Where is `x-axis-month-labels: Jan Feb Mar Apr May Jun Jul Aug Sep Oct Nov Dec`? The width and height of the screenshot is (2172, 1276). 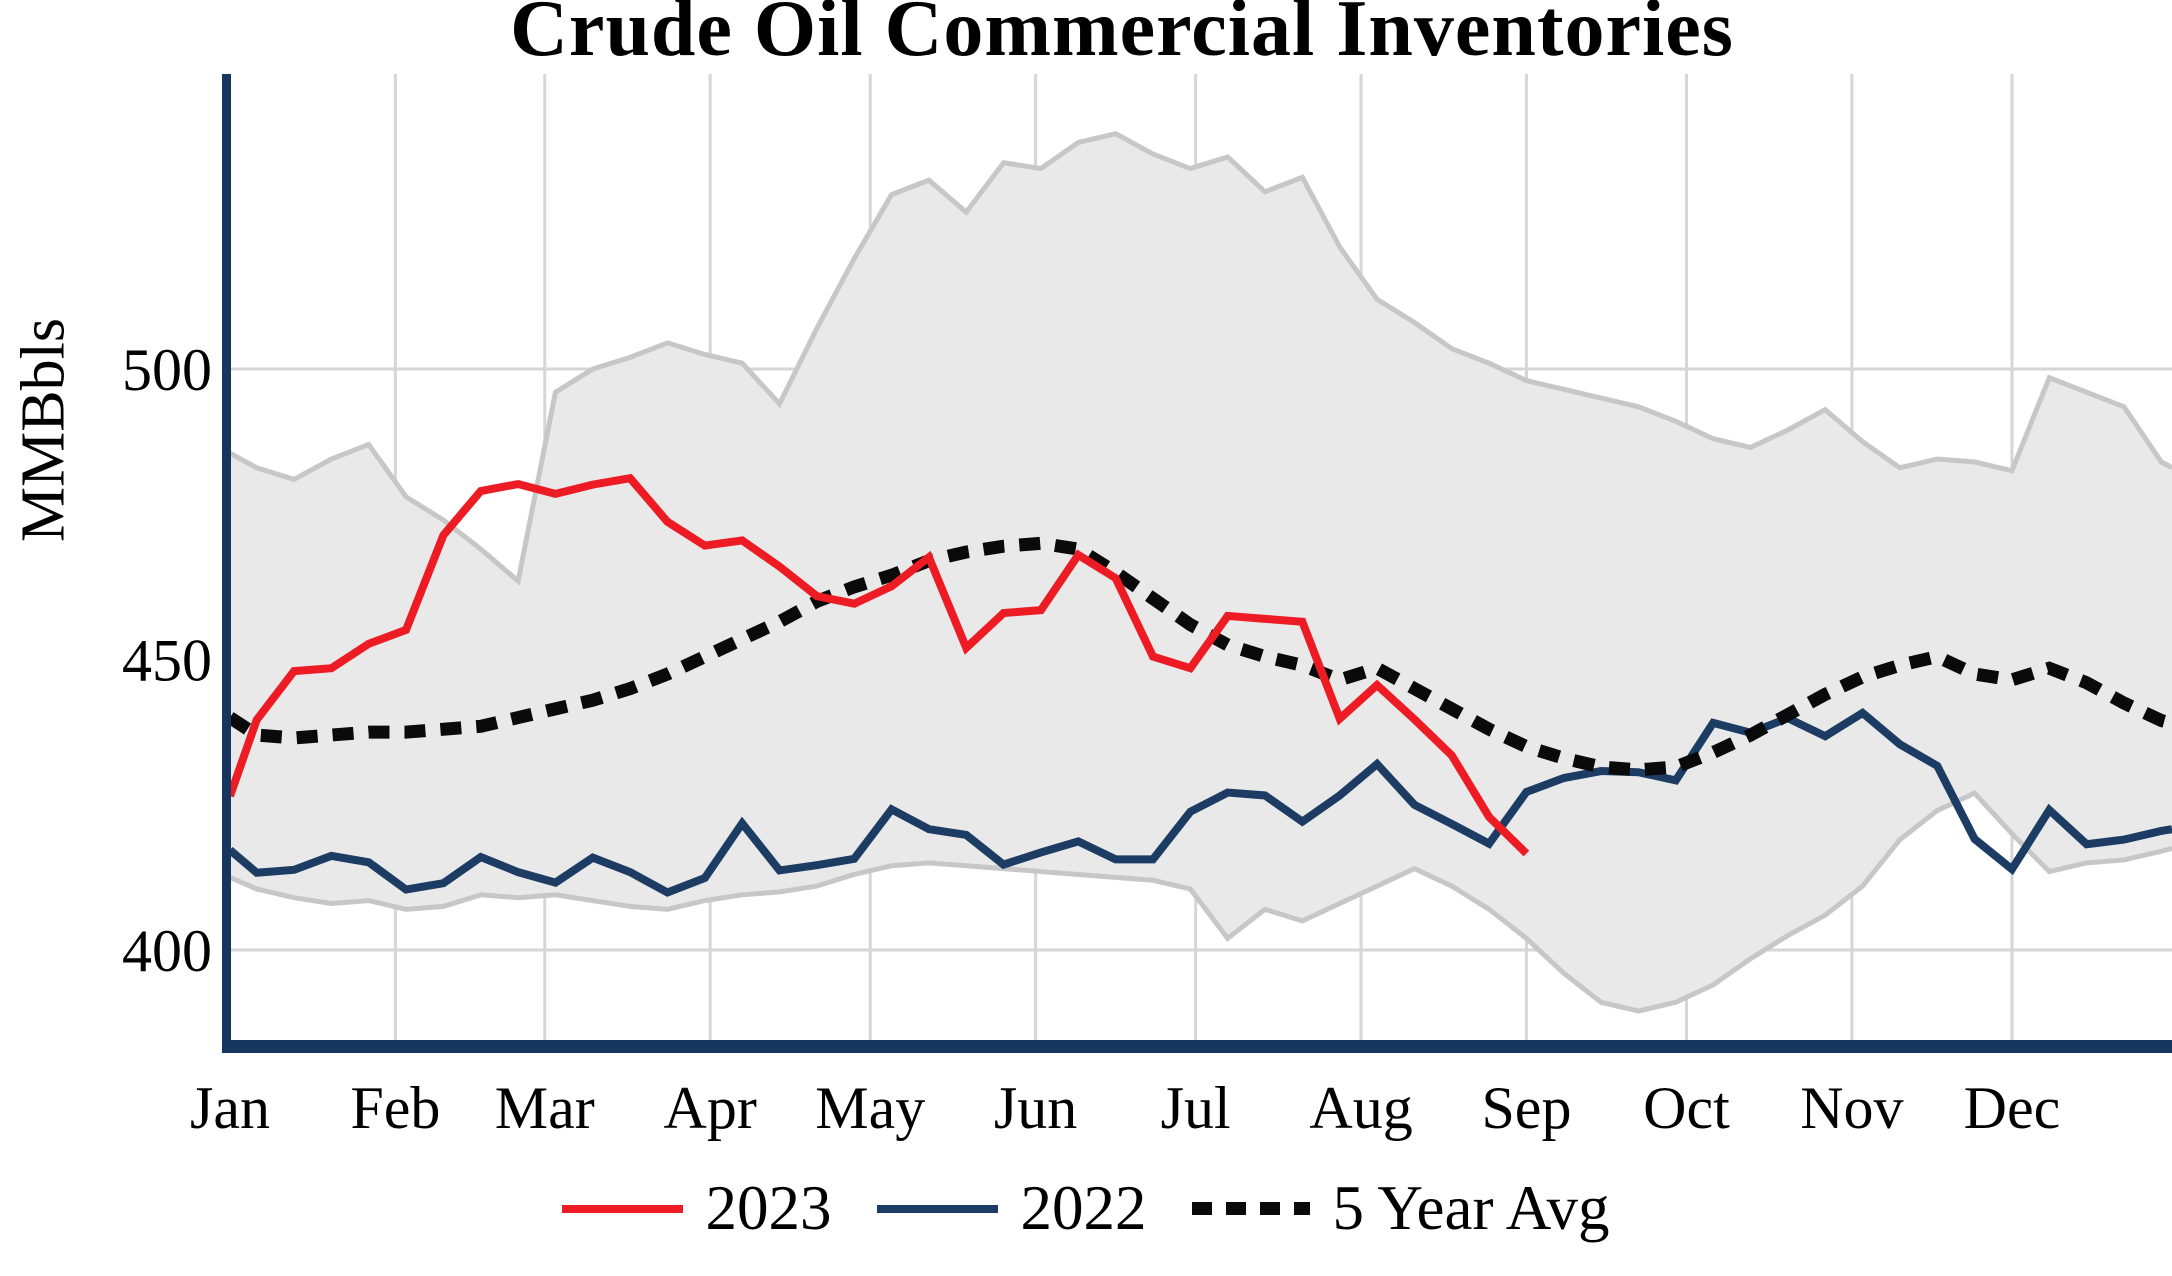
x-axis-month-labels: Jan Feb Mar Apr May Jun Jul Aug Sep Oct Nov Dec is located at coordinates (1125, 1108).